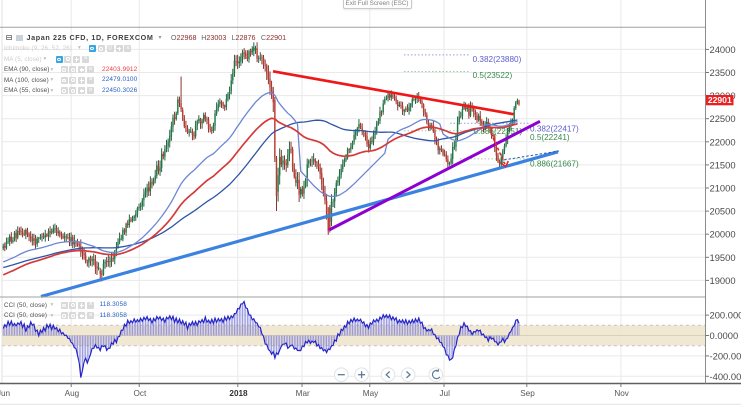  I want to click on svg-text: Oct, so click(140, 393).